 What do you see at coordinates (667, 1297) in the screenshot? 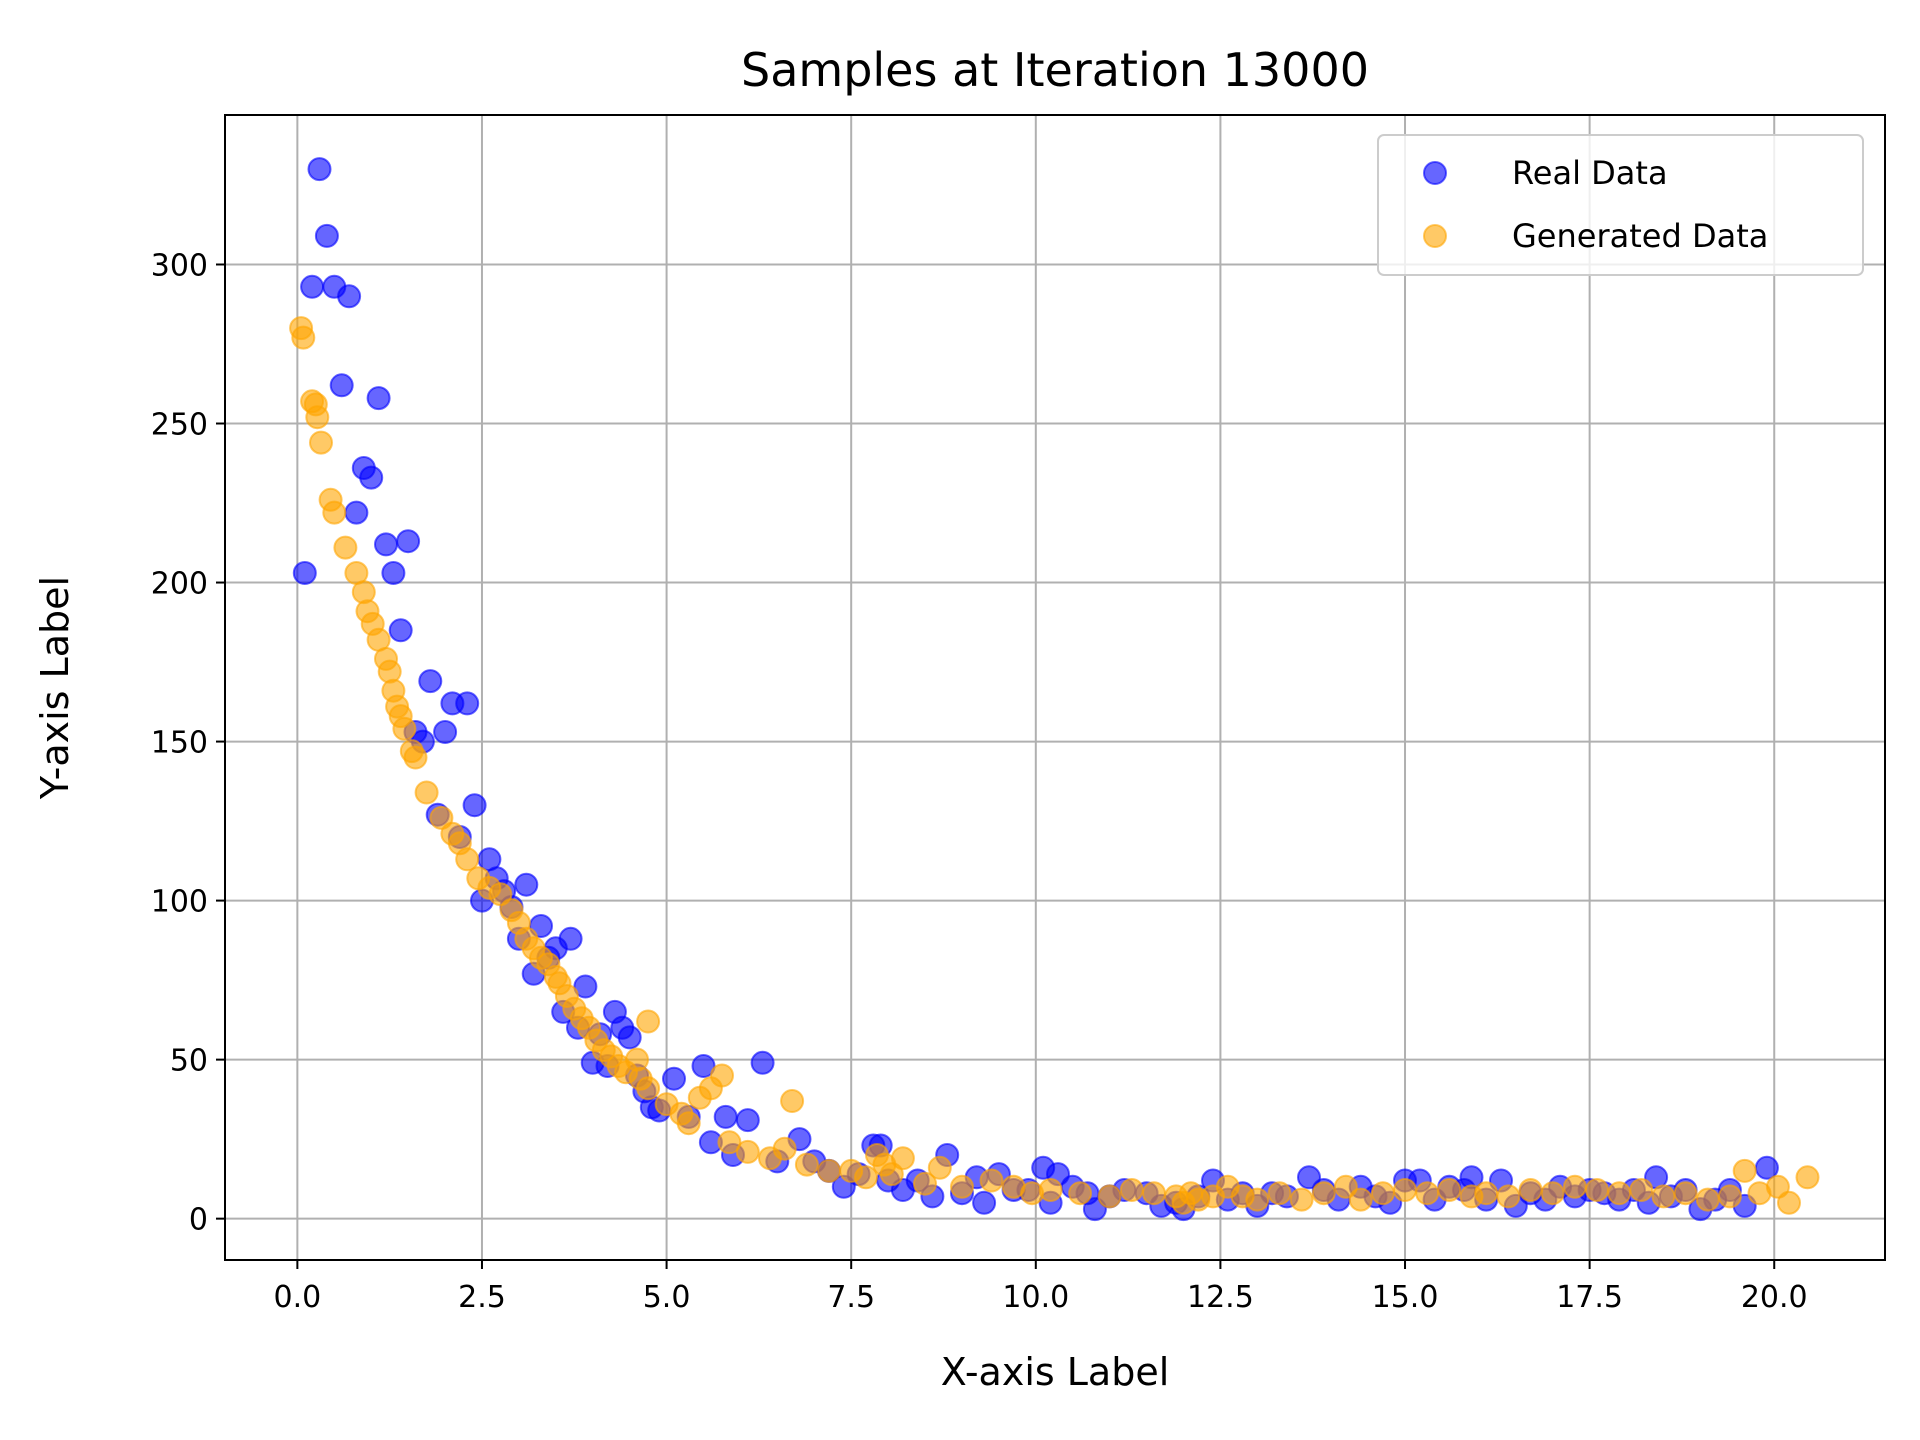
I see `x-tick-label: 5.0` at bounding box center [667, 1297].